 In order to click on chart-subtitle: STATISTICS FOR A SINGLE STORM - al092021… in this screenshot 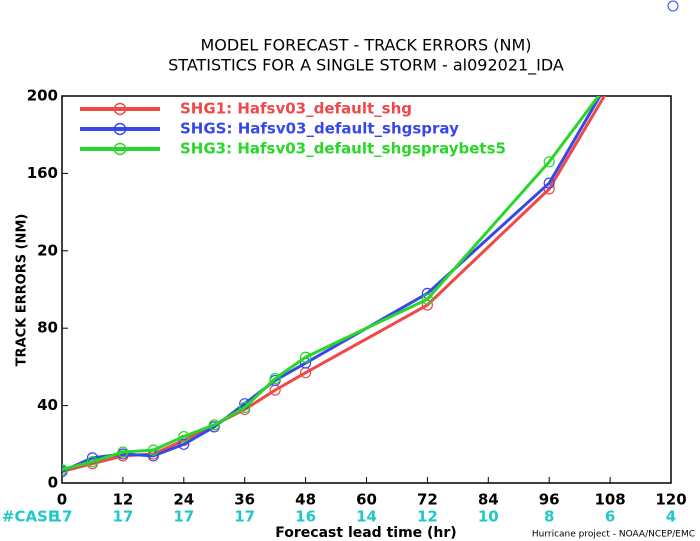, I will do `click(366, 66)`.